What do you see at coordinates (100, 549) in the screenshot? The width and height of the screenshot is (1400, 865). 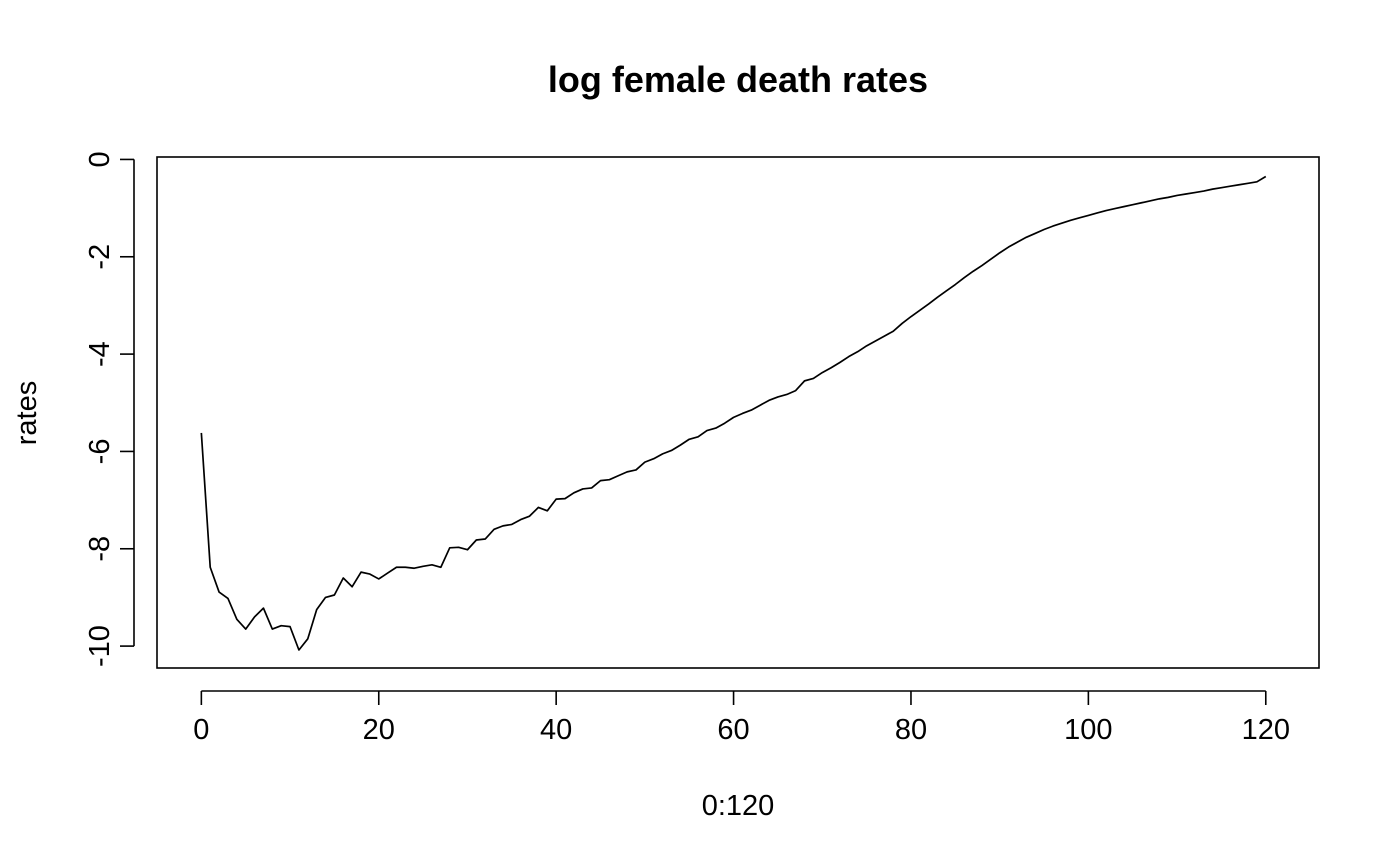 I see `y-tick-label: -8` at bounding box center [100, 549].